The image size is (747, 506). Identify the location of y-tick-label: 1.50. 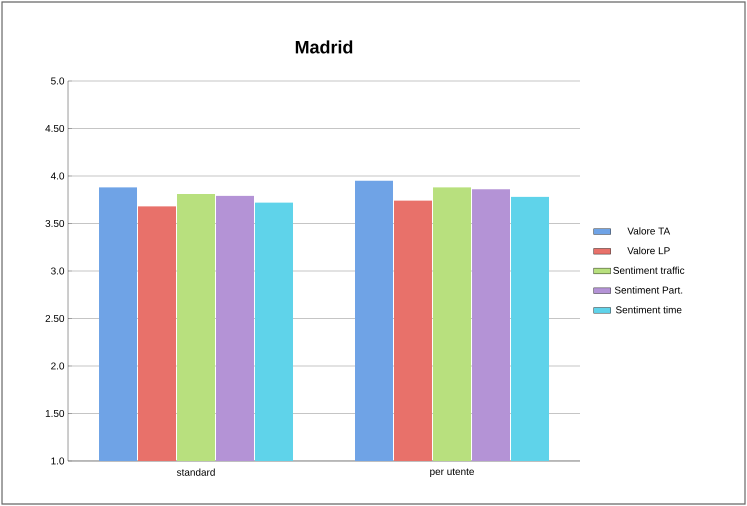
(55, 414).